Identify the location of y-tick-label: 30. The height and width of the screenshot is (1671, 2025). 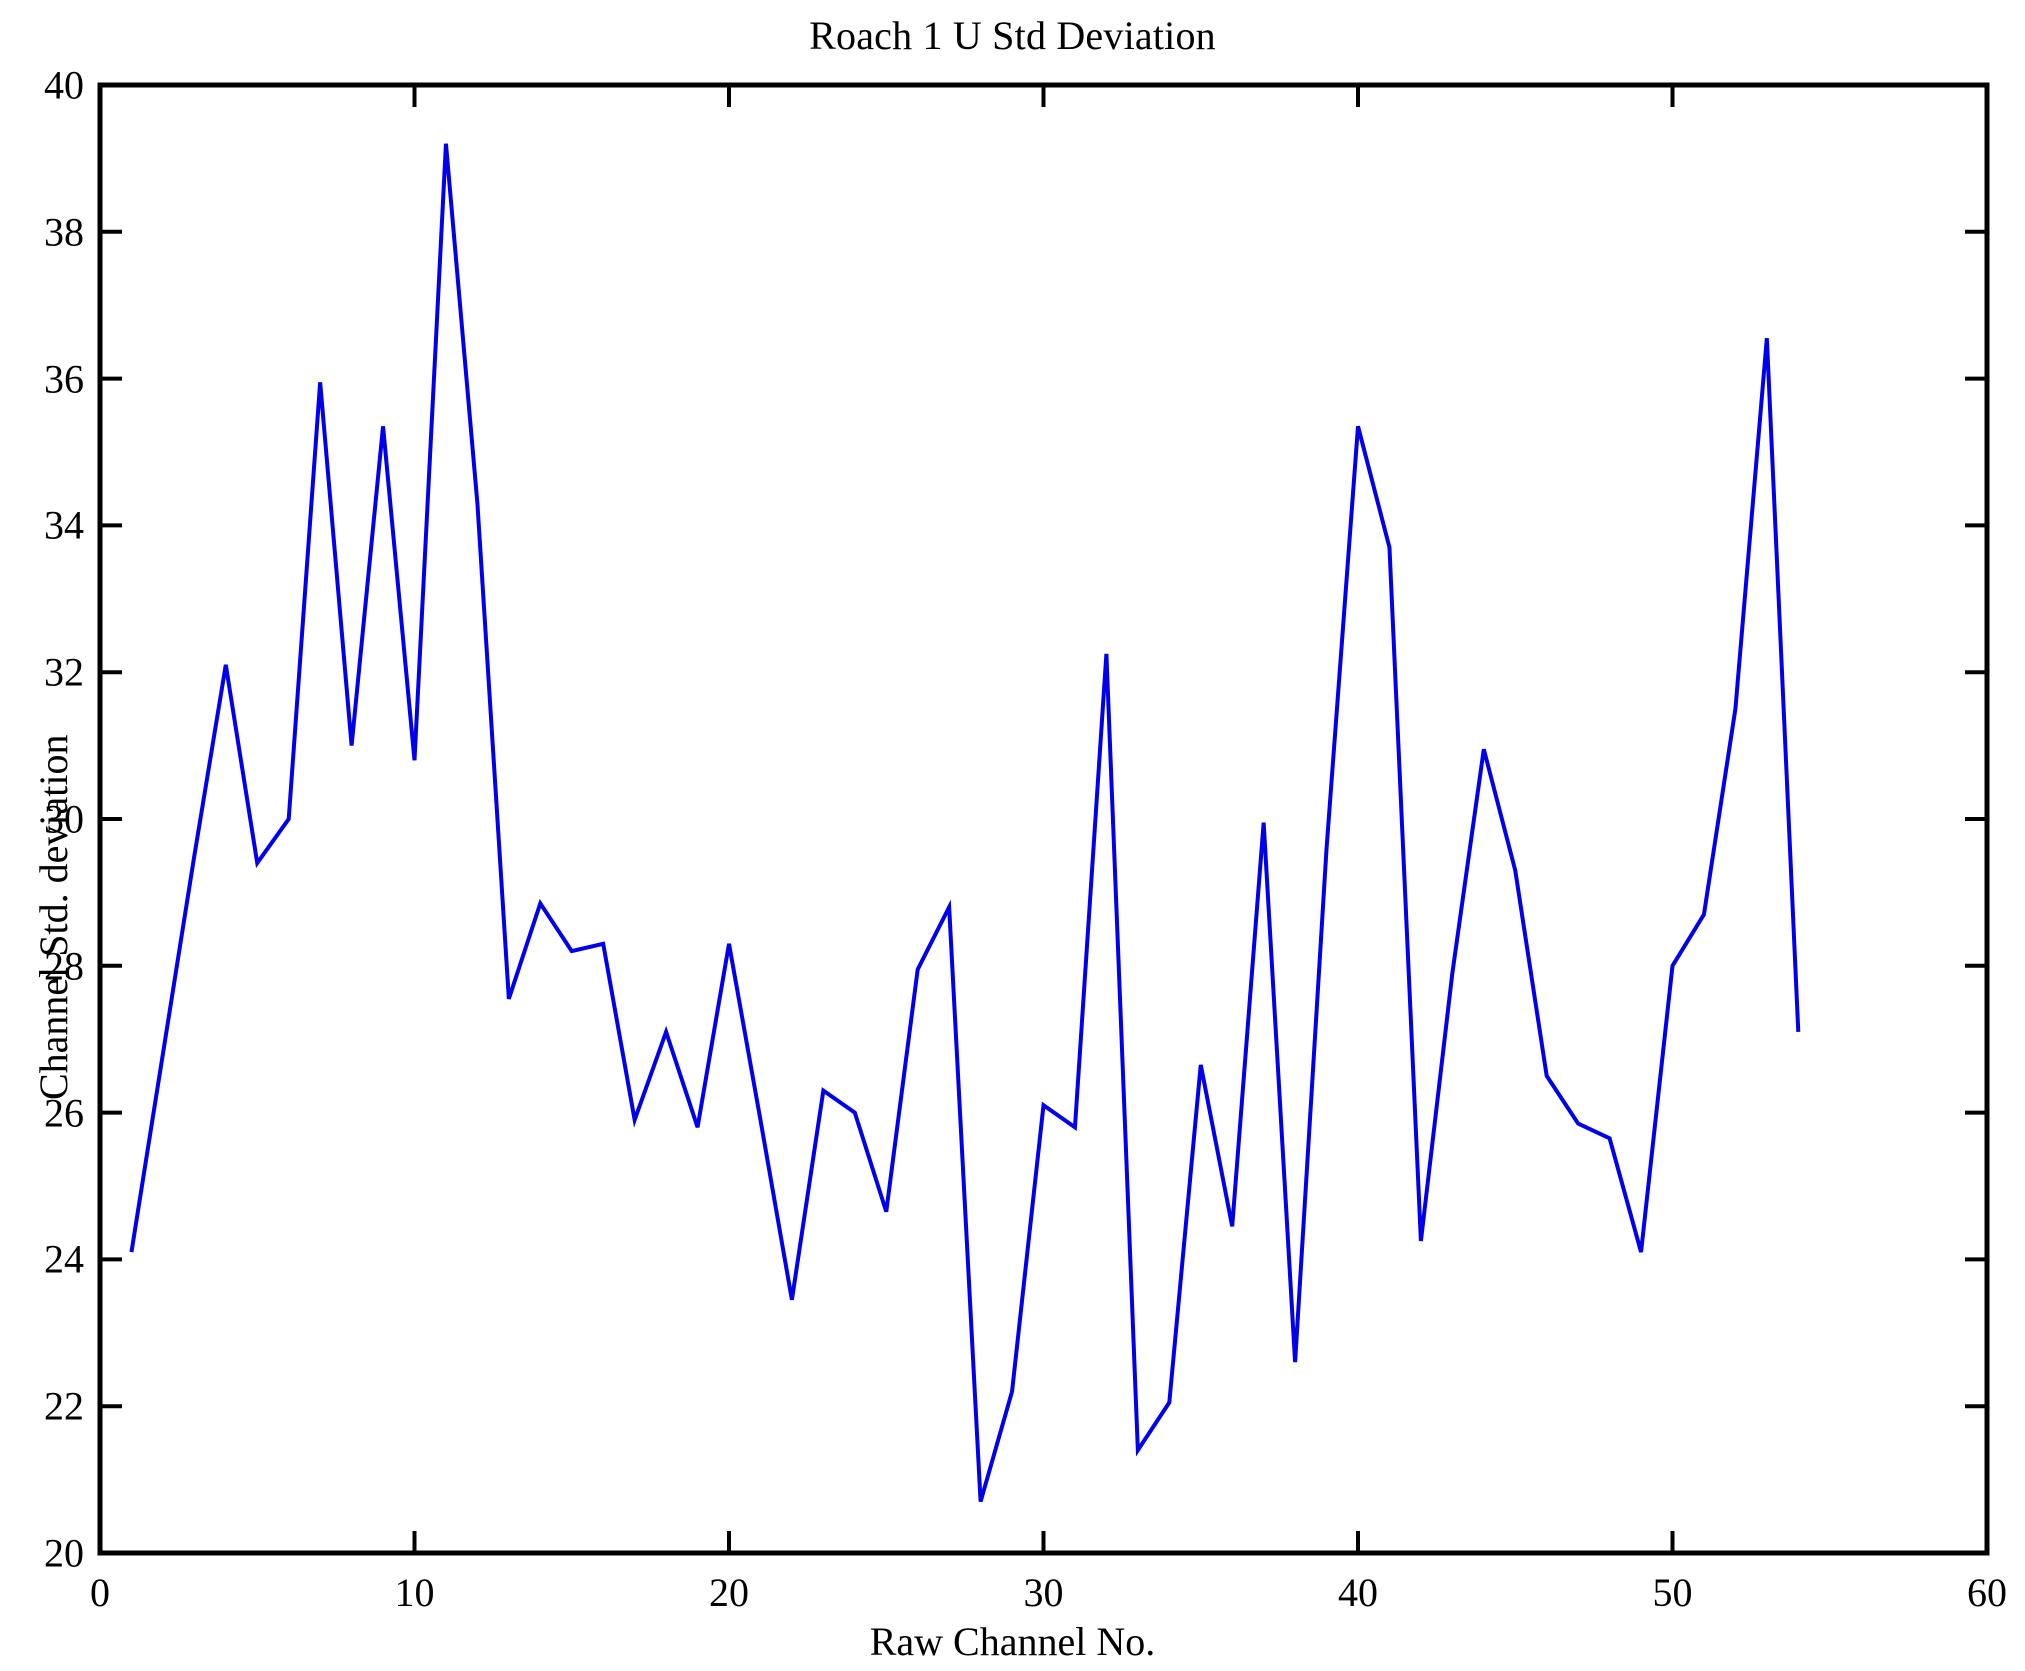
(64, 819).